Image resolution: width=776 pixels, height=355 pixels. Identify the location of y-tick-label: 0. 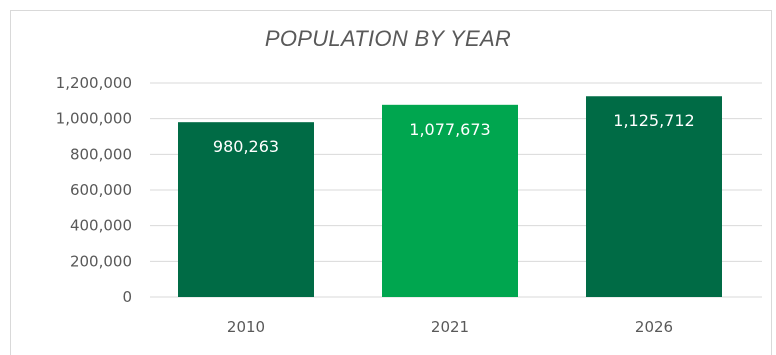
(127, 297).